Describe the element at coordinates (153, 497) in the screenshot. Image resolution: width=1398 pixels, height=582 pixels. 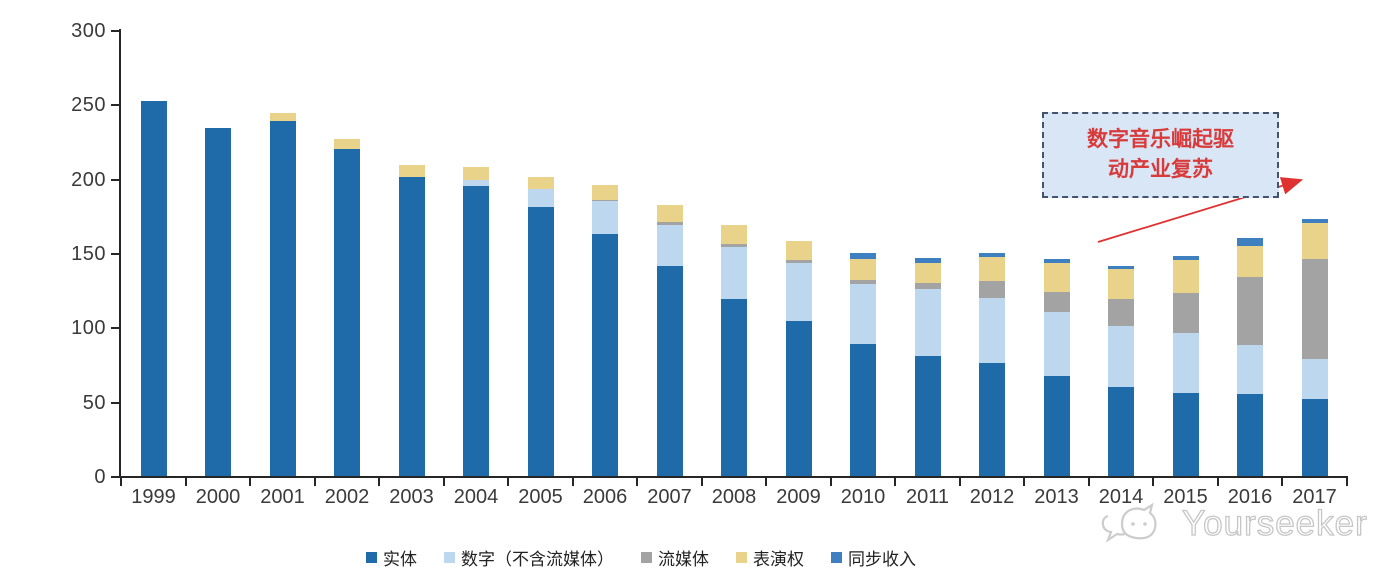
I see `x-axis-tick-label: 1999` at that location.